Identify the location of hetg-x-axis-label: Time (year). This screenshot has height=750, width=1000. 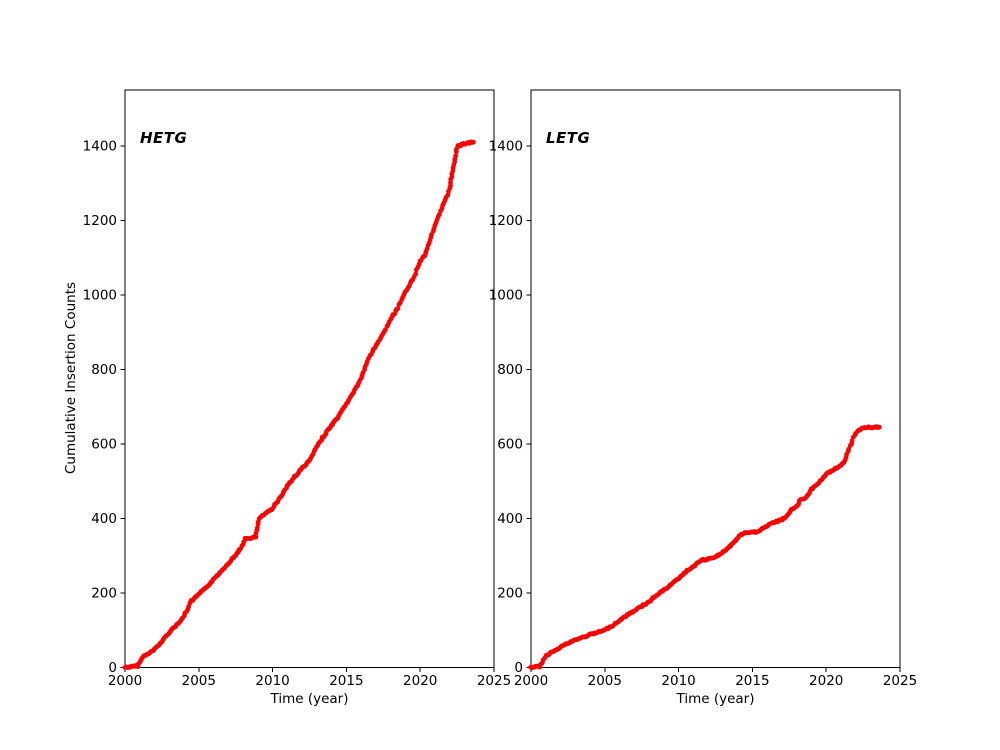
(309, 699).